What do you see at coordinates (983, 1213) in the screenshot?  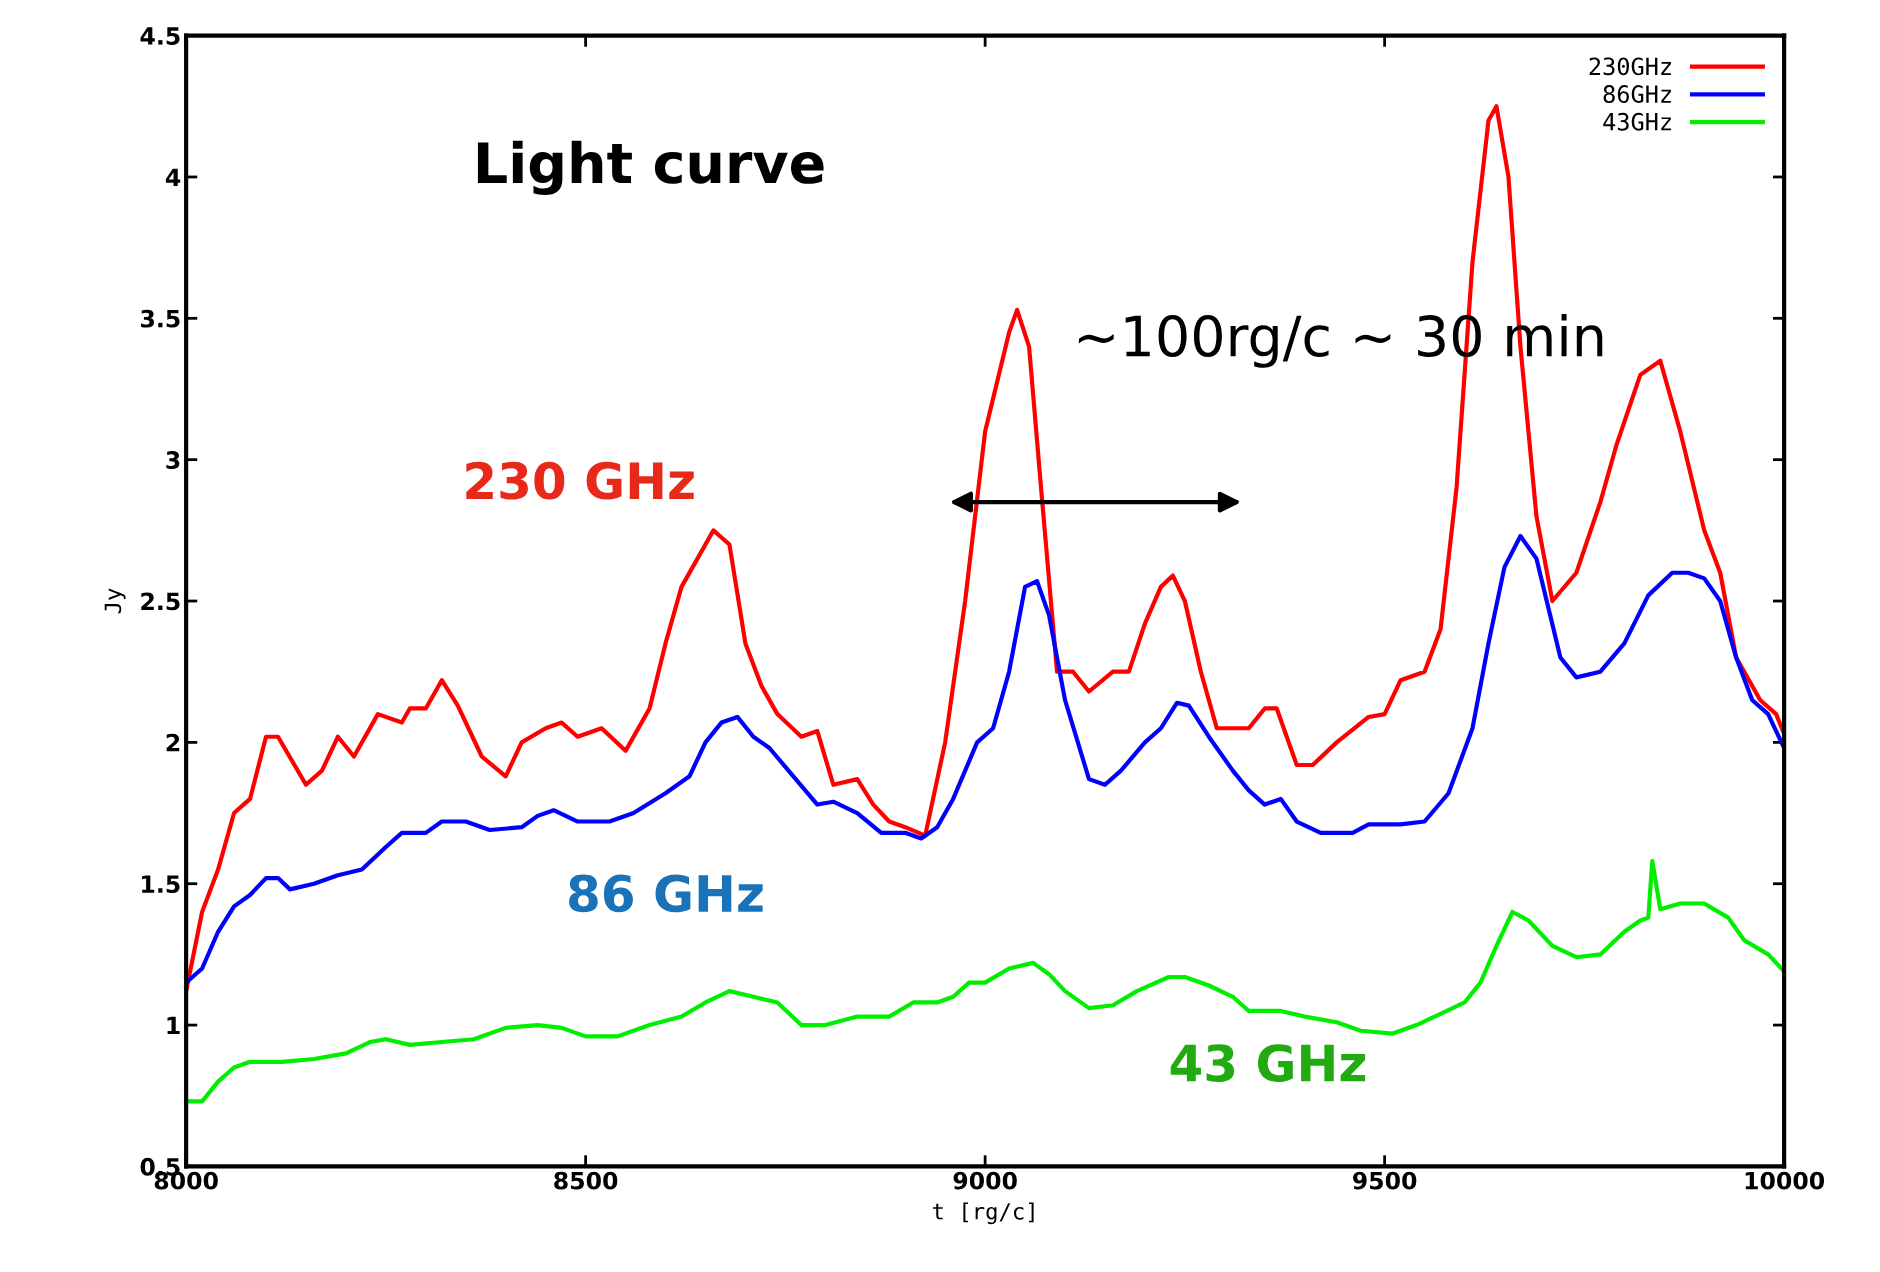 I see `x-axis-title: t [rg/c]` at bounding box center [983, 1213].